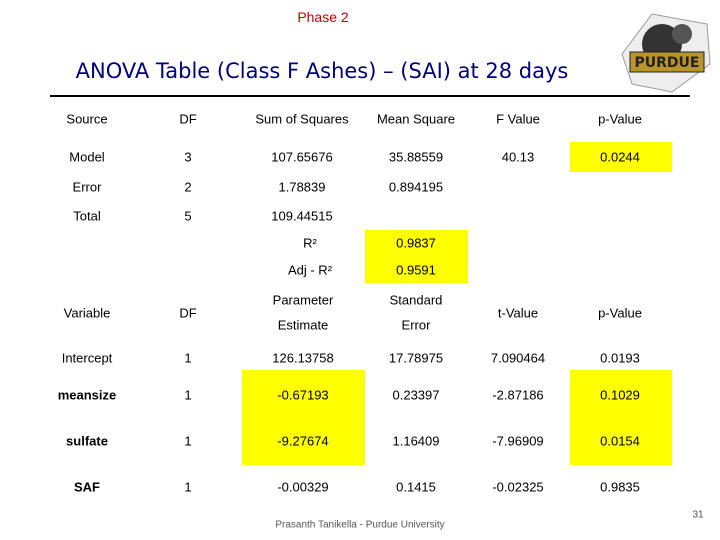  I want to click on table-cell: -9.27674, so click(303, 441).